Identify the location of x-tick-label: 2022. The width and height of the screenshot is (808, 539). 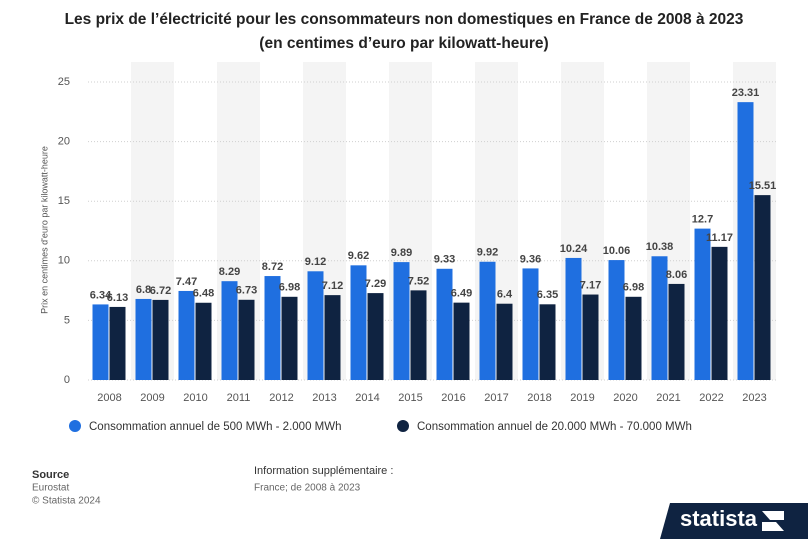
(711, 398).